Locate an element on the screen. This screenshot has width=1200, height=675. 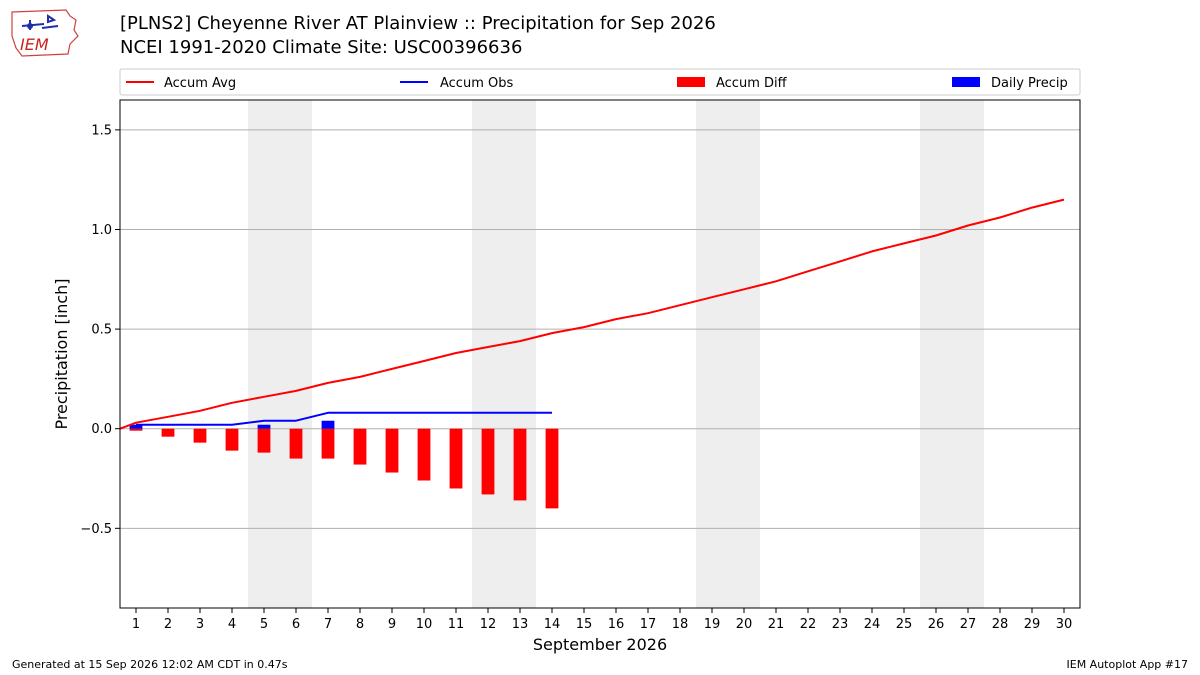
iowa-state-outline is located at coordinates (45, 33).